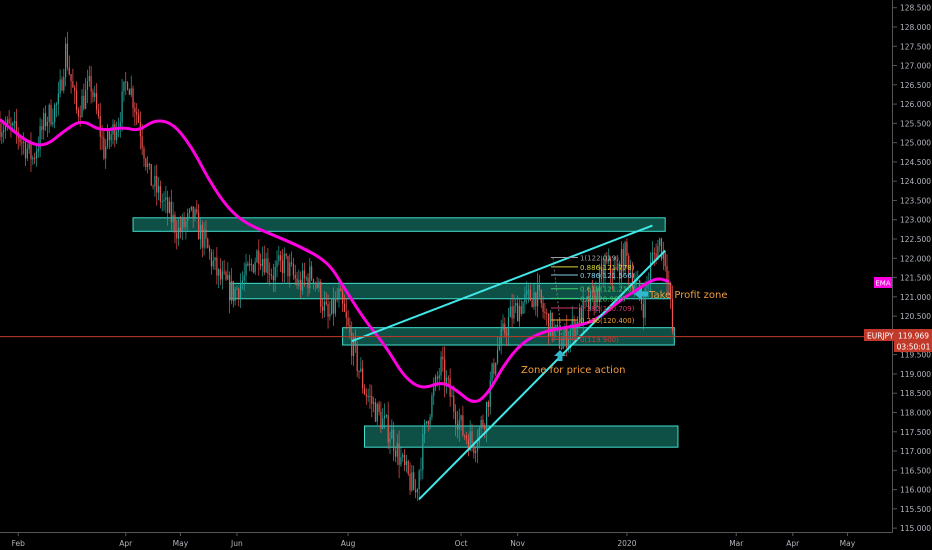 This screenshot has height=550, width=932. I want to click on fib-label: 0.786(121.566), so click(607, 276).